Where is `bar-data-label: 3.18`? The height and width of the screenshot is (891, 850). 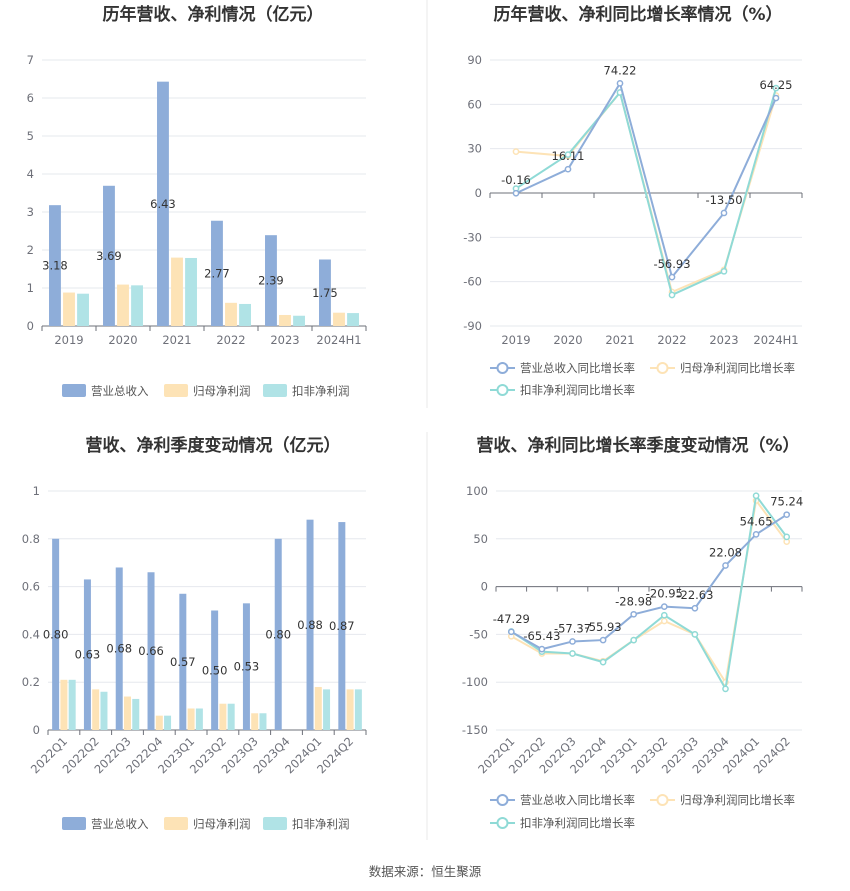 bar-data-label: 3.18 is located at coordinates (55, 266).